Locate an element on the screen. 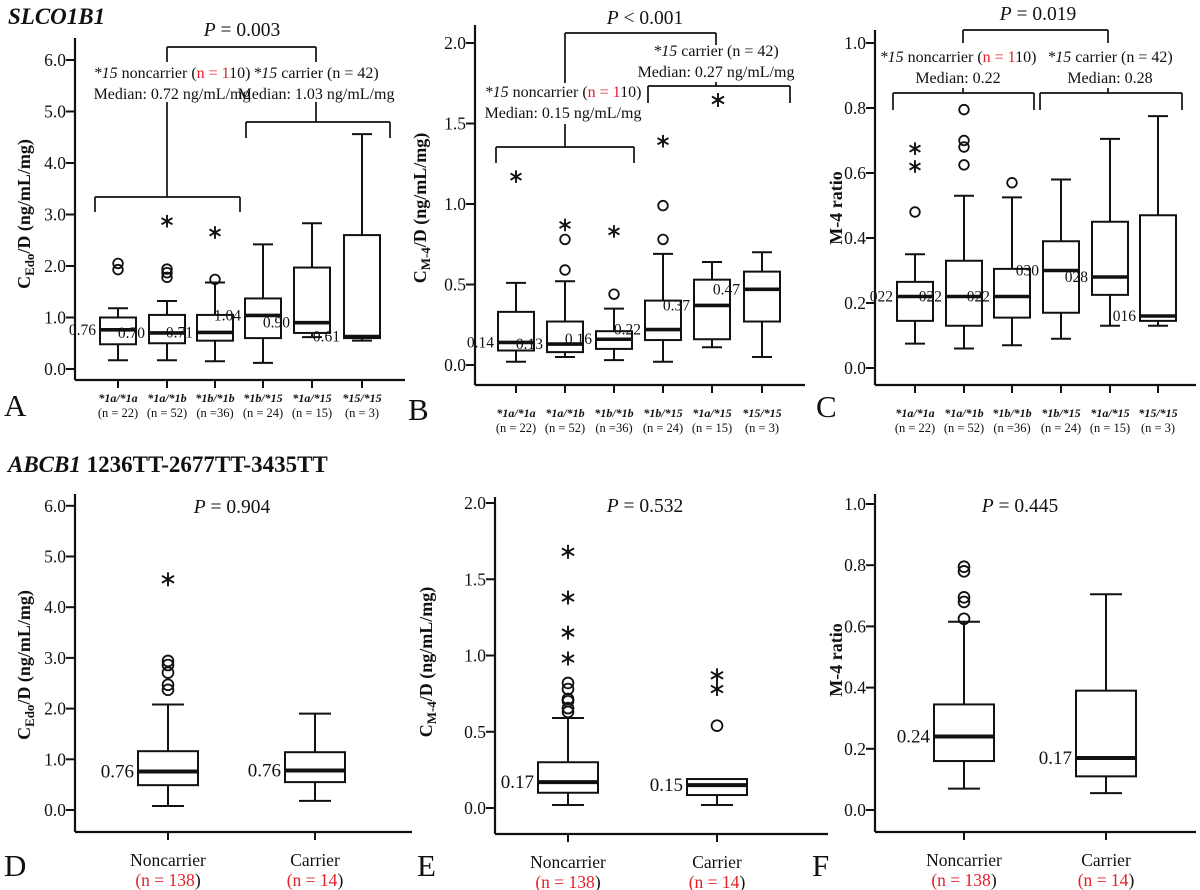 This screenshot has height=890, width=1200. box-plot: 022 is located at coordinates (902, 243).